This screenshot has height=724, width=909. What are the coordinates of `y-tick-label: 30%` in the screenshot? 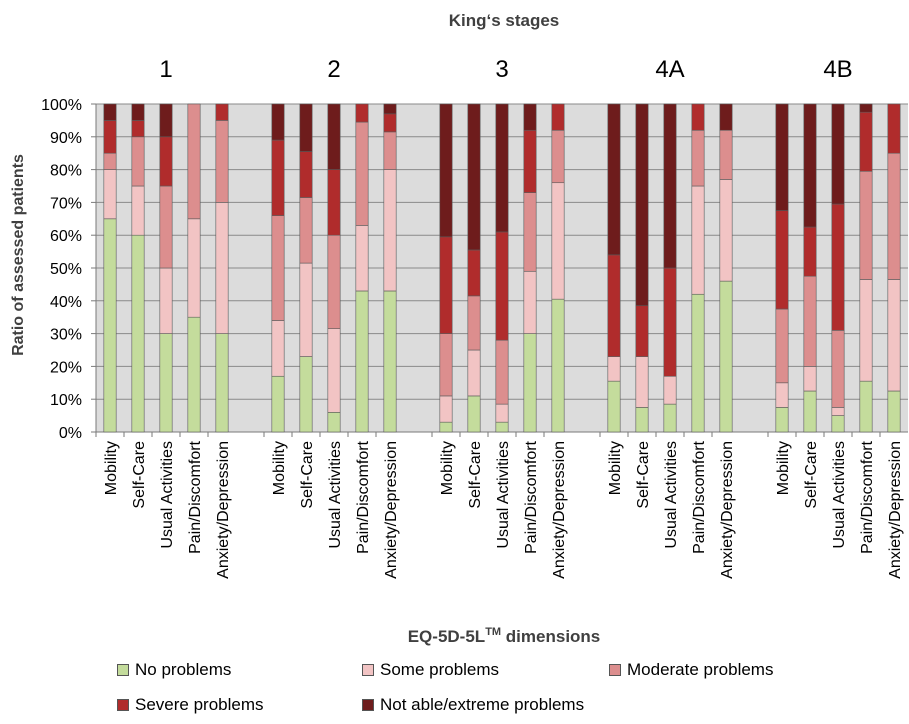 It's located at (66, 335).